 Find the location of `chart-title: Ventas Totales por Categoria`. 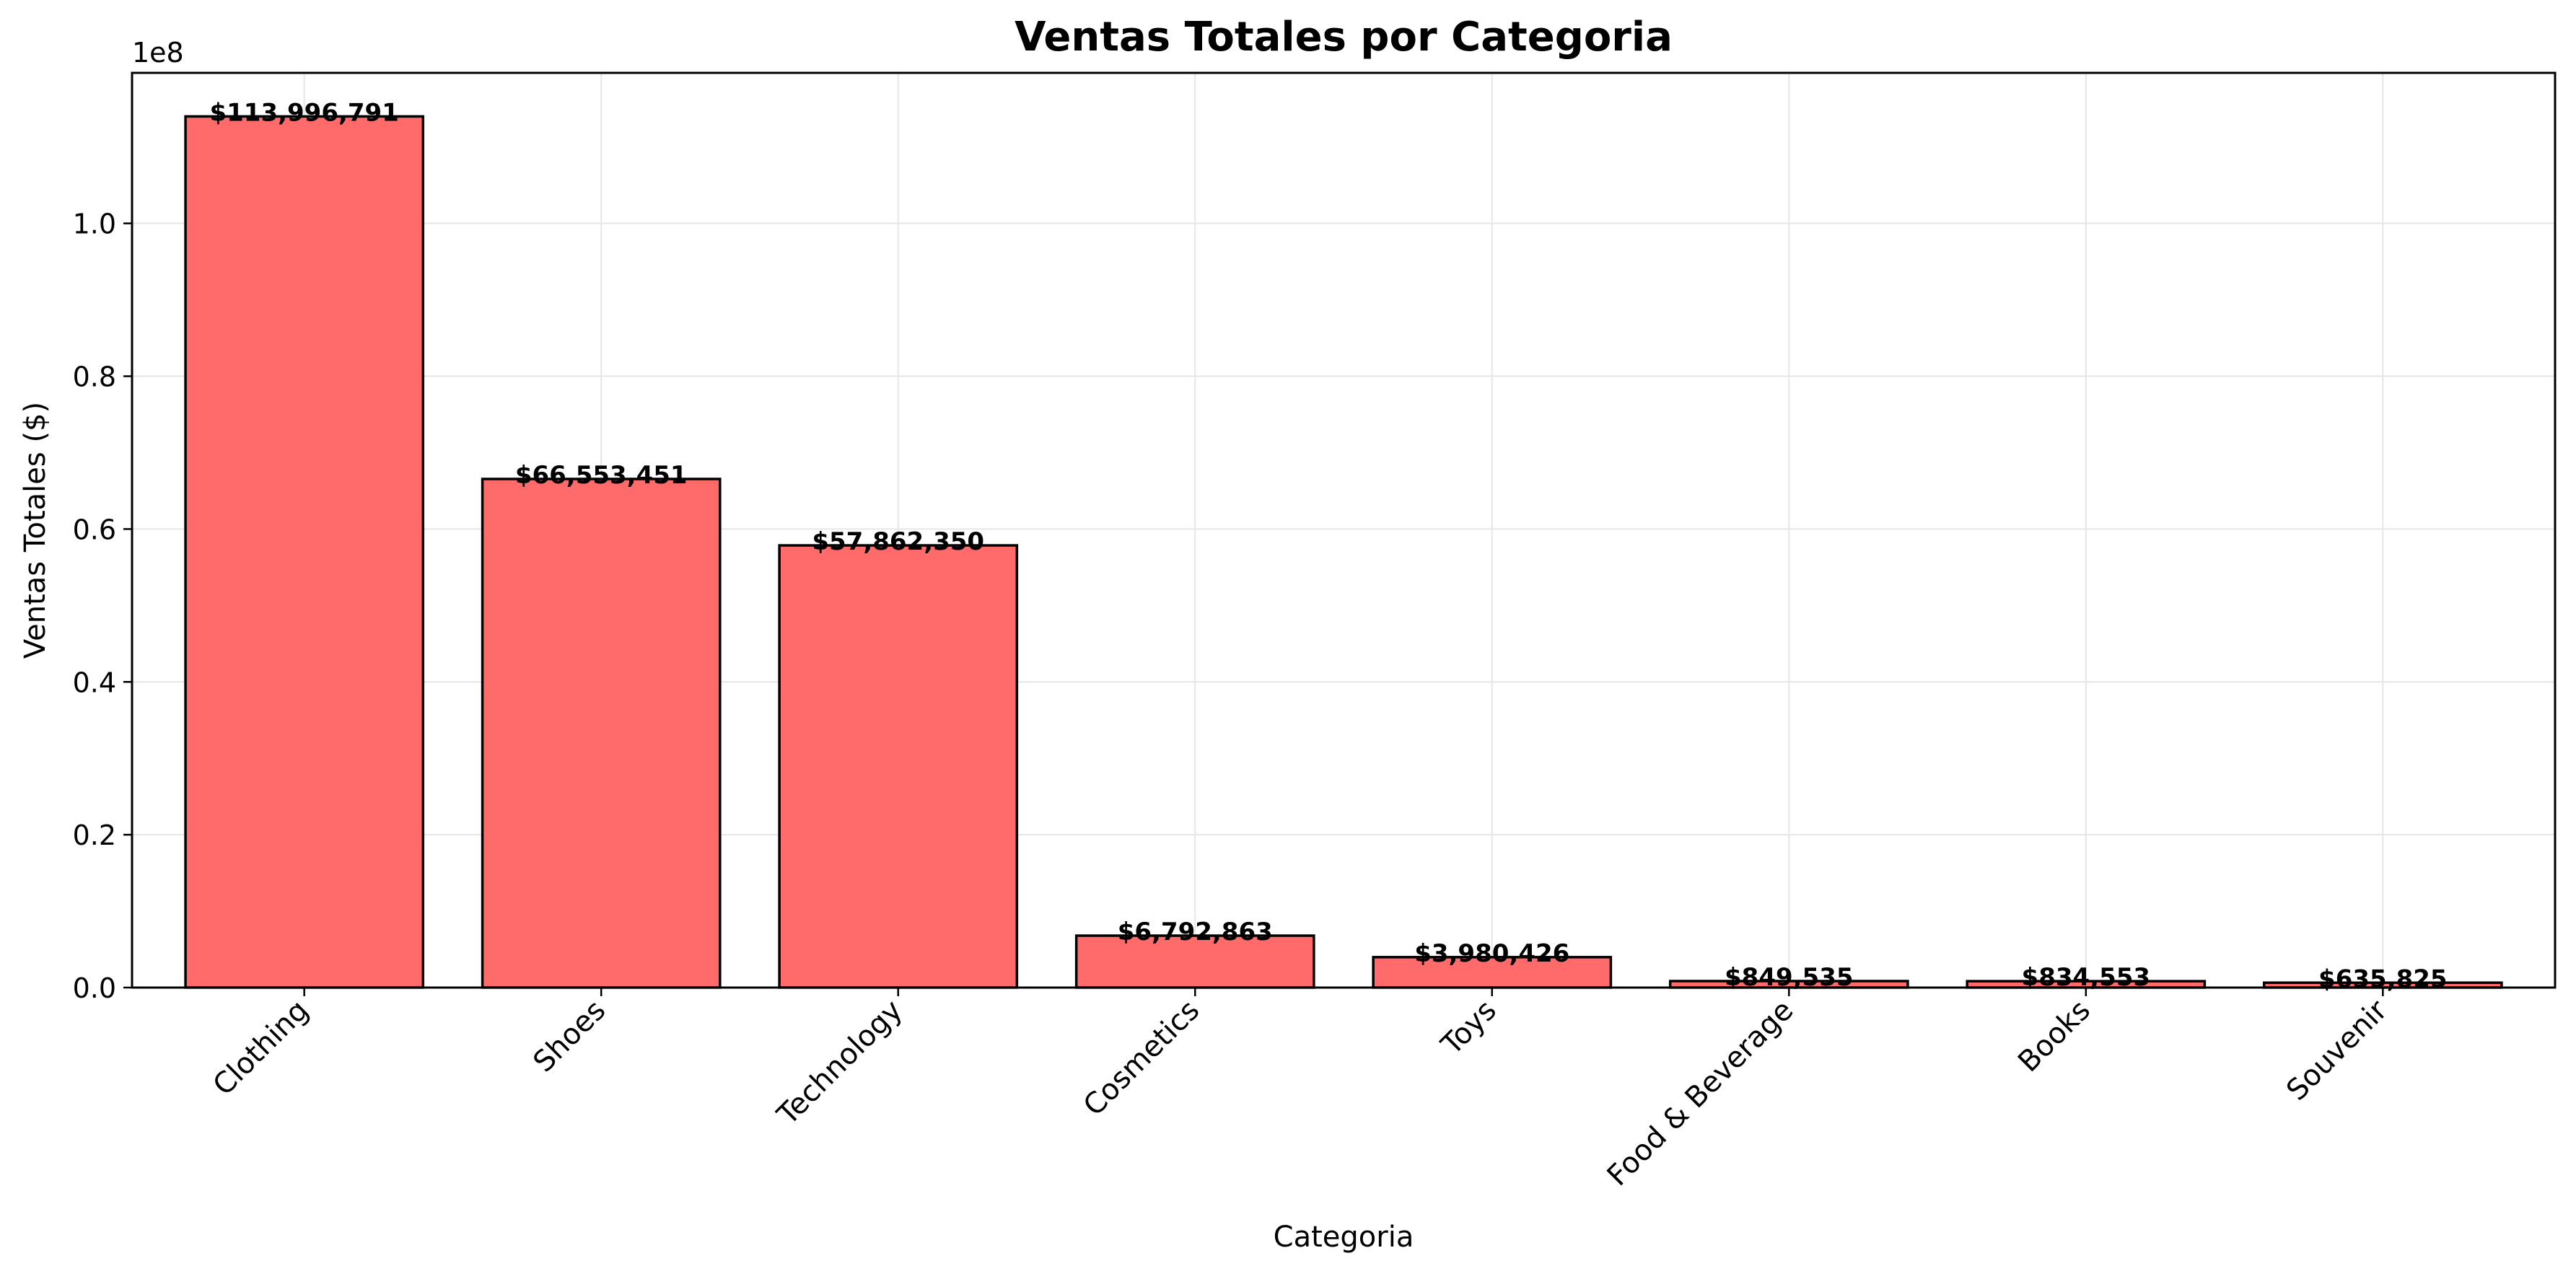

chart-title: Ventas Totales por Categoria is located at coordinates (1344, 37).